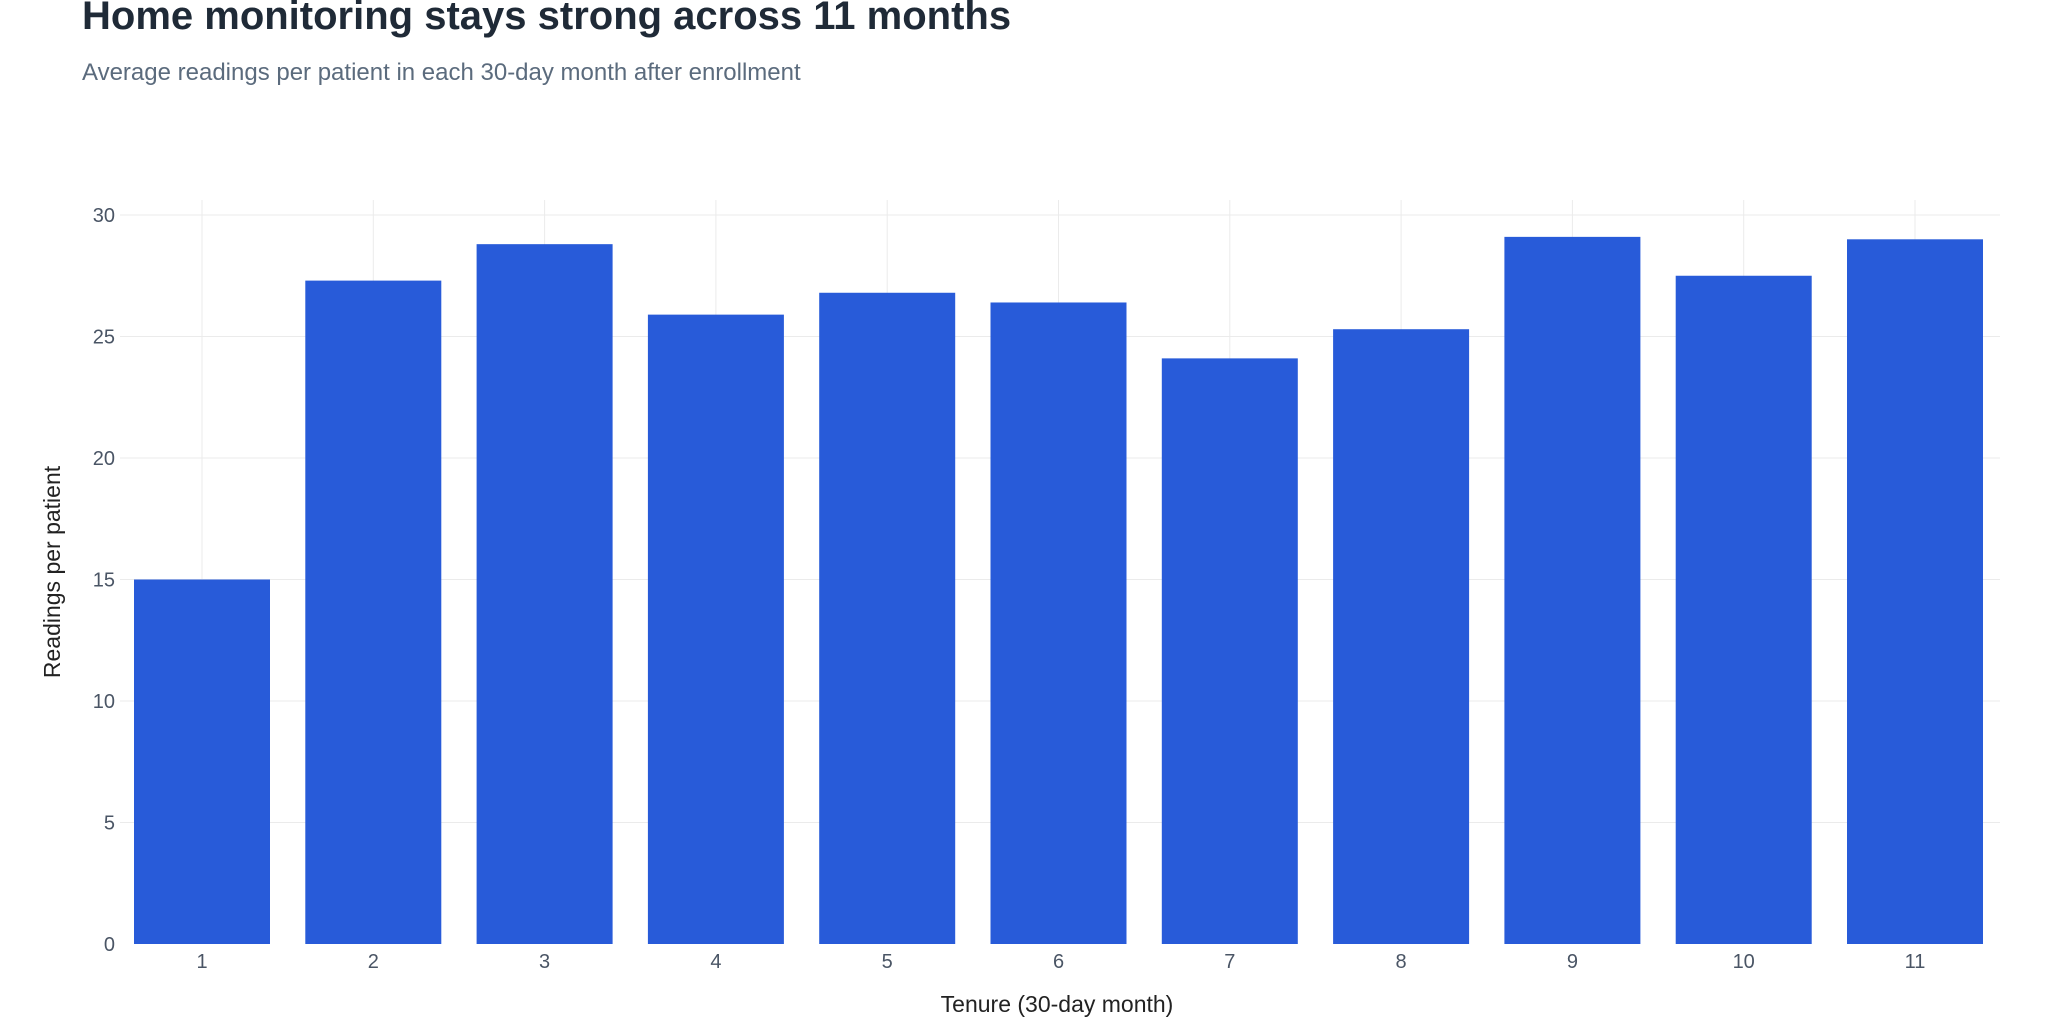 The width and height of the screenshot is (2048, 1024). What do you see at coordinates (1401, 962) in the screenshot?
I see `x-tick-label: 8` at bounding box center [1401, 962].